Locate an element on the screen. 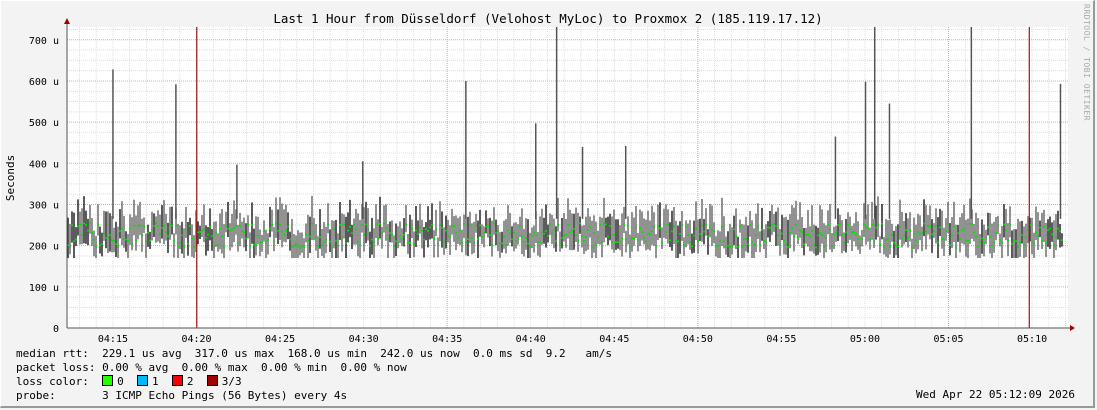 The width and height of the screenshot is (1097, 410). x-tick-label: 05:10 is located at coordinates (1032, 339).